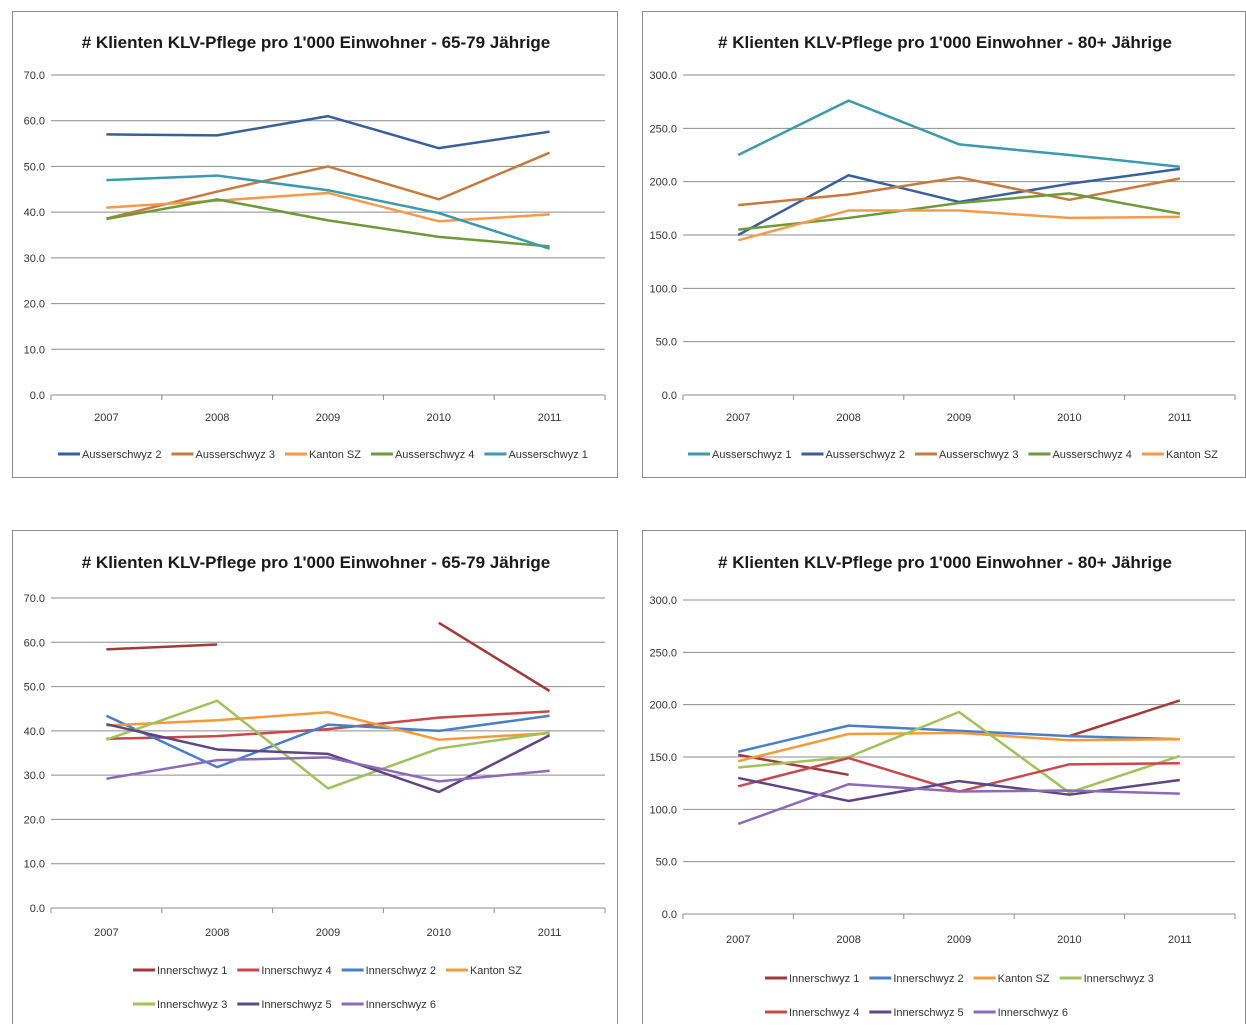 The image size is (1246, 1025). Describe the element at coordinates (663, 758) in the screenshot. I see `y-tick-label: 150.0` at that location.